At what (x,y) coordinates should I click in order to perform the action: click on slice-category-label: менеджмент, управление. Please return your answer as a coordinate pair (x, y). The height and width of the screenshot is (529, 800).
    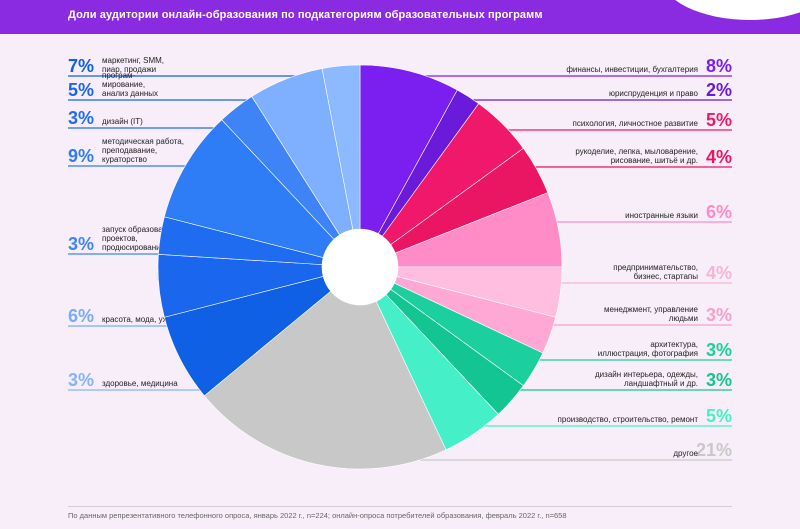
    Looking at the image, I should click on (651, 309).